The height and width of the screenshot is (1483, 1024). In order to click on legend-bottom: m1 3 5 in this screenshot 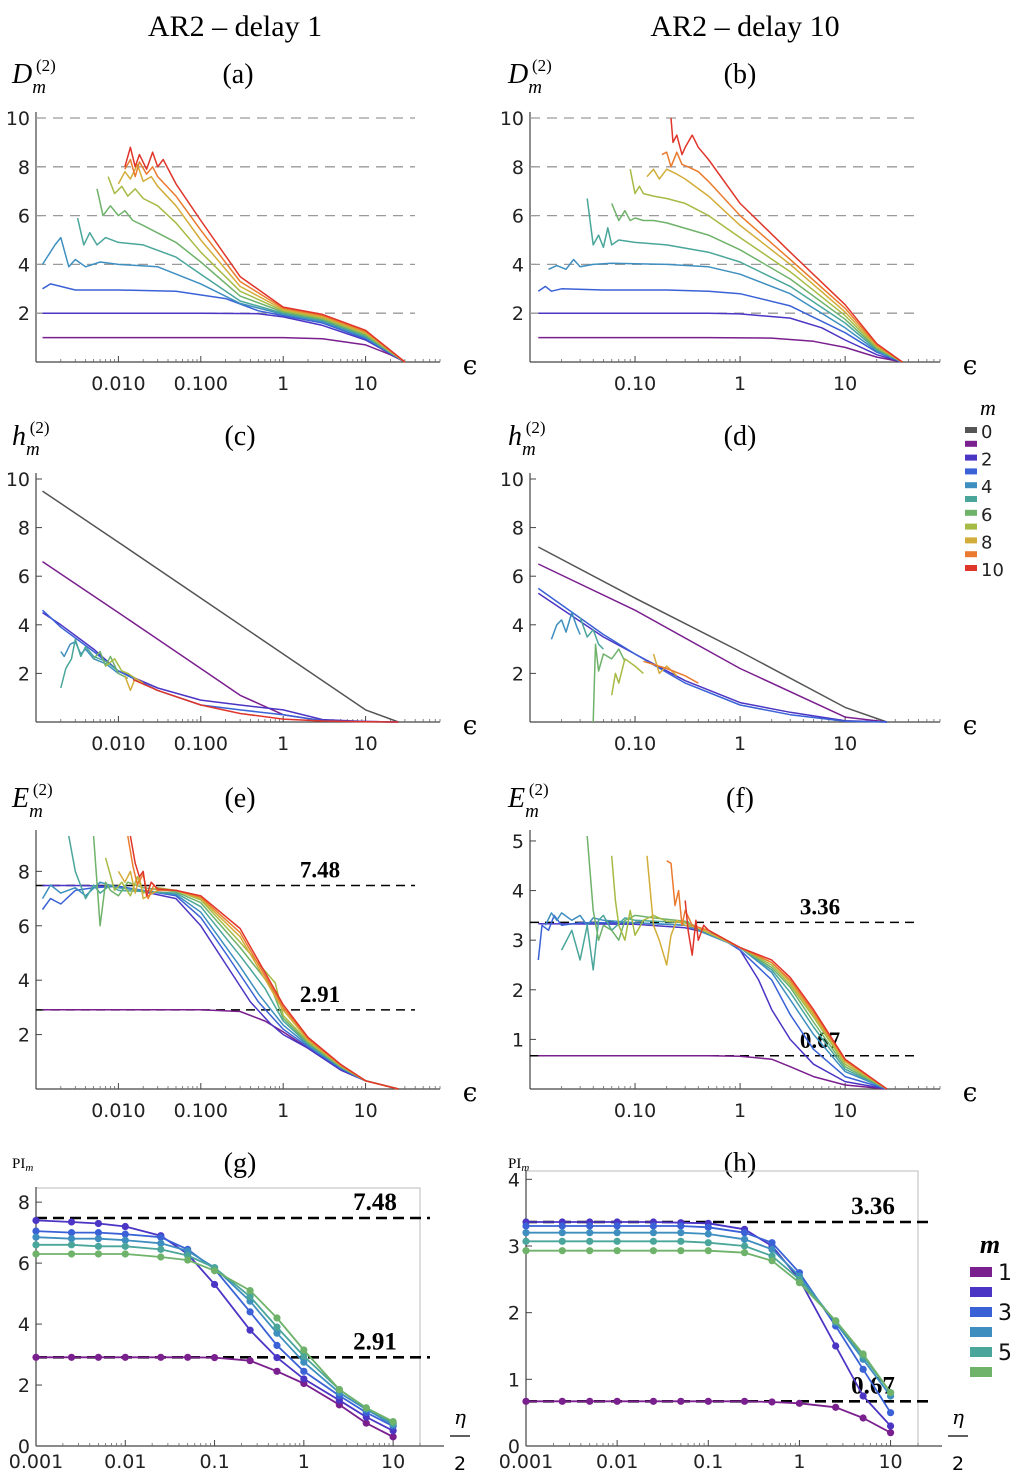, I will do `click(991, 1303)`.